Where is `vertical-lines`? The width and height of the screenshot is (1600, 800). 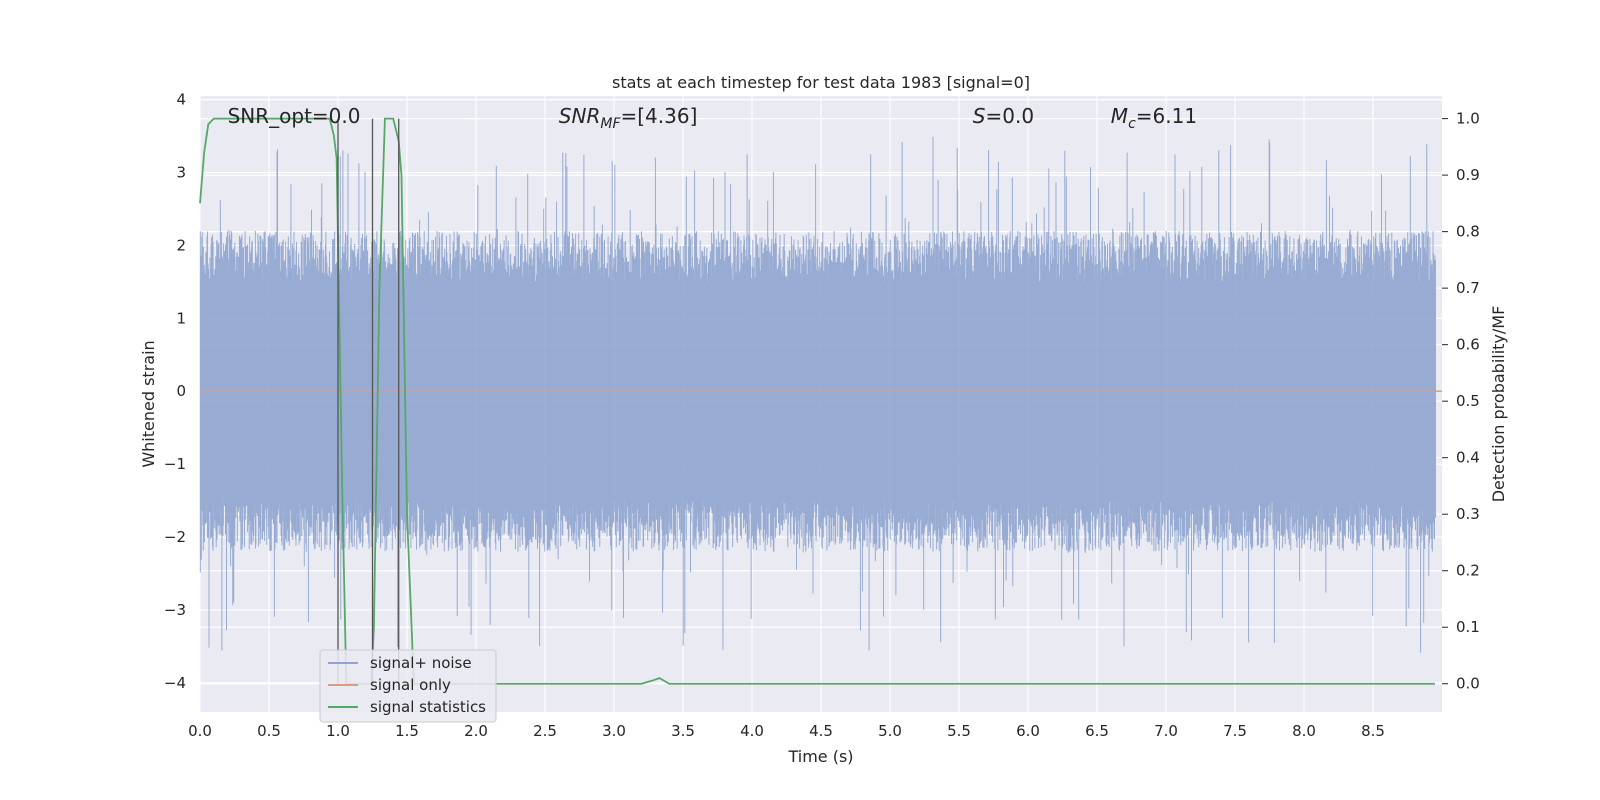 vertical-lines is located at coordinates (368, 401).